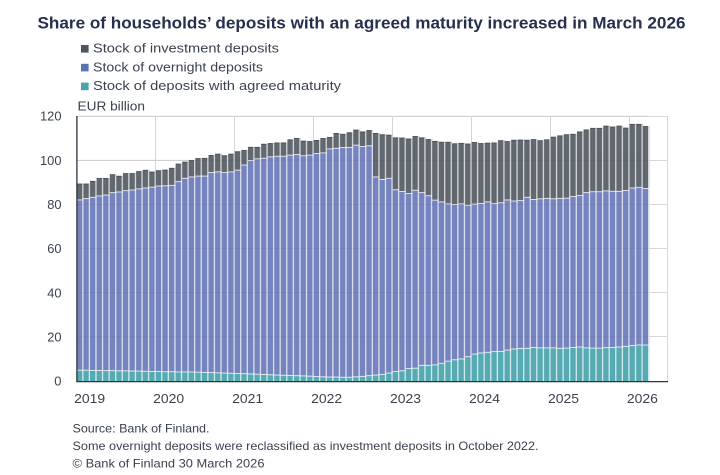 The image size is (720, 475). I want to click on svg-text: Source: Bank of Finland., so click(141, 429).